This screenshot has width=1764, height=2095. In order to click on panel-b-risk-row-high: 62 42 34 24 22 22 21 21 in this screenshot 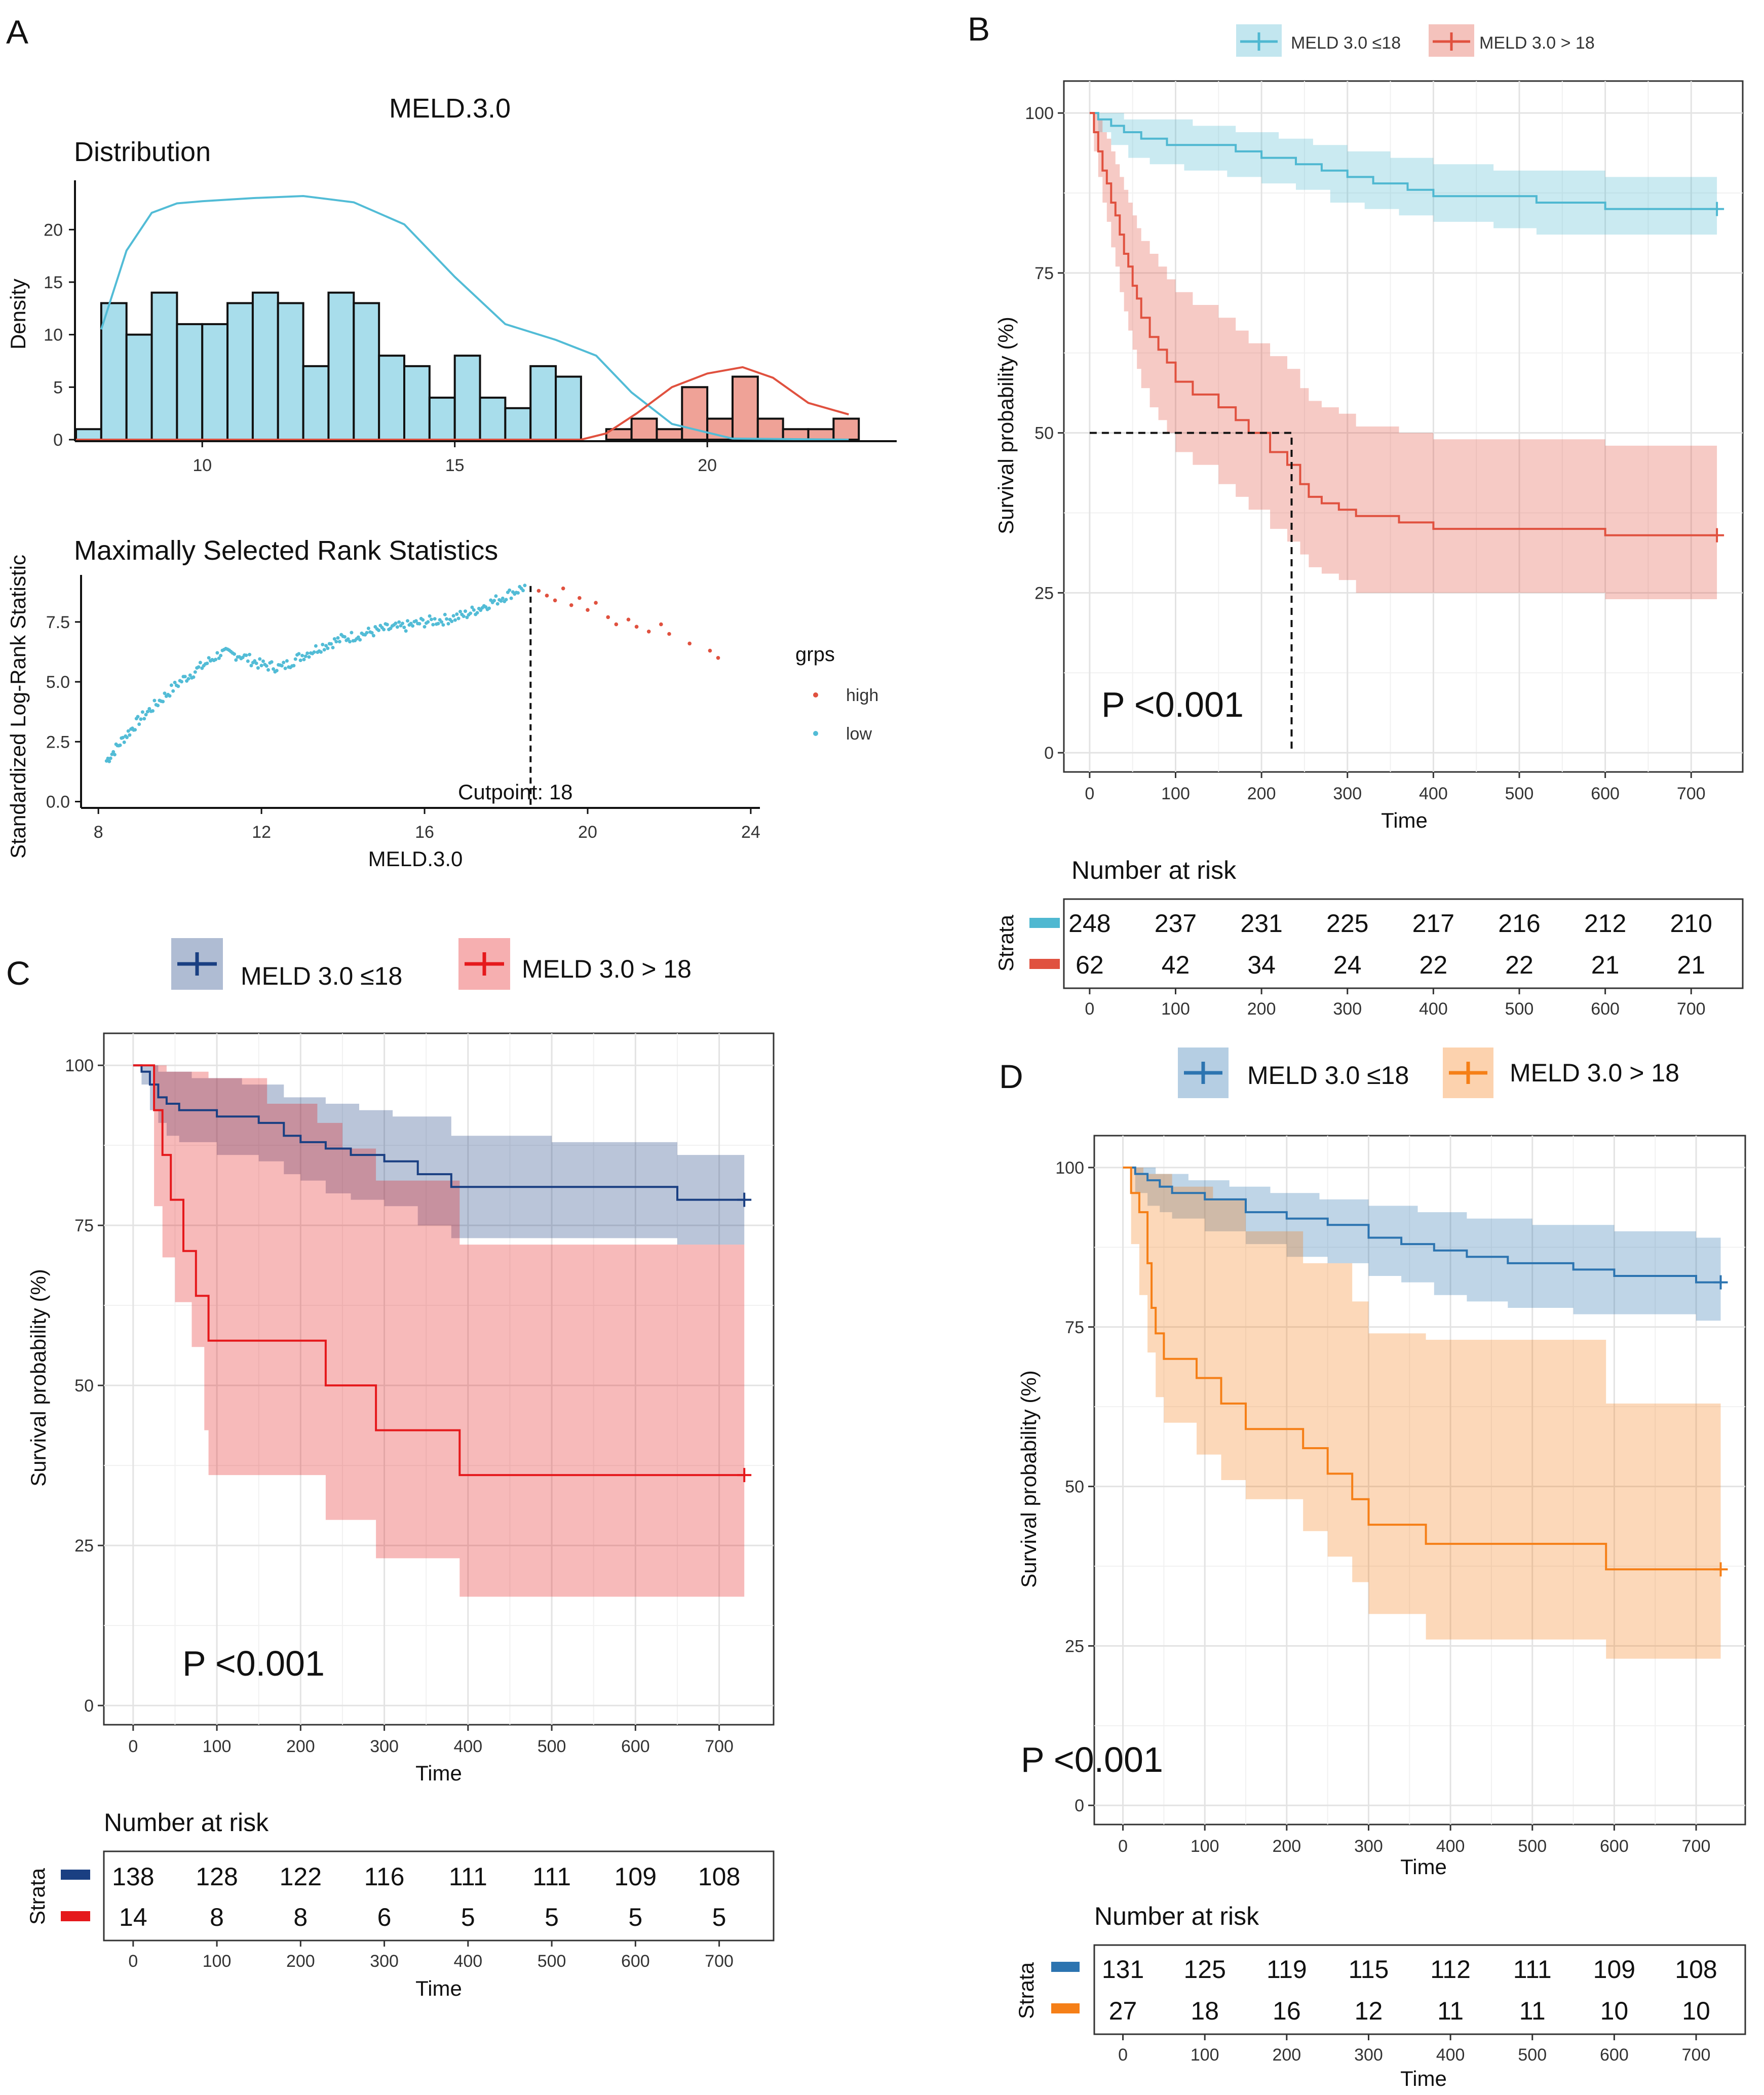, I will do `click(1390, 965)`.